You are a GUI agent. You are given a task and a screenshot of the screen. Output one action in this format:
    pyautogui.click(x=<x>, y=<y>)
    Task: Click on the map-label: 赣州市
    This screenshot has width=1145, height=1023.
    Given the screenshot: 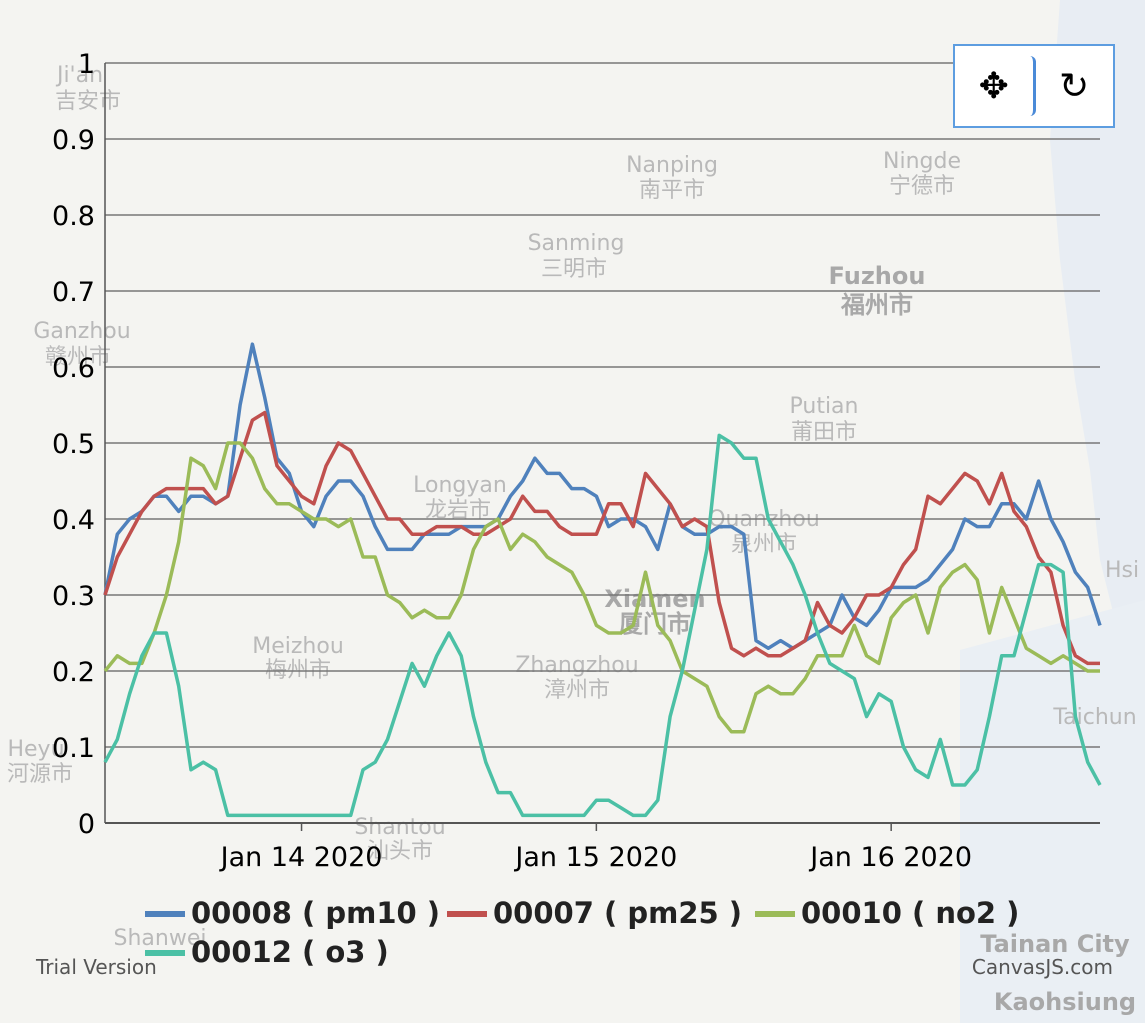 What is the action you would take?
    pyautogui.click(x=78, y=357)
    